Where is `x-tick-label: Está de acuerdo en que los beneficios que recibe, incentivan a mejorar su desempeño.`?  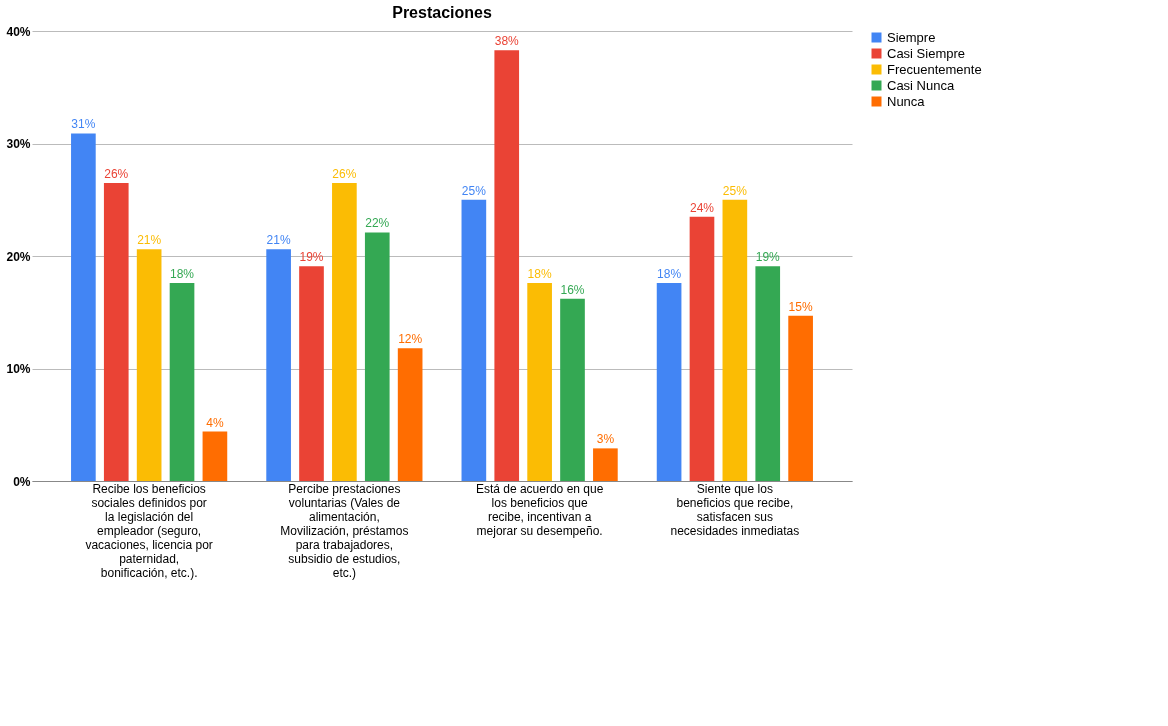 x-tick-label: Está de acuerdo en que los beneficios que recibe, incentivan a mejorar su desempeño. is located at coordinates (539, 509).